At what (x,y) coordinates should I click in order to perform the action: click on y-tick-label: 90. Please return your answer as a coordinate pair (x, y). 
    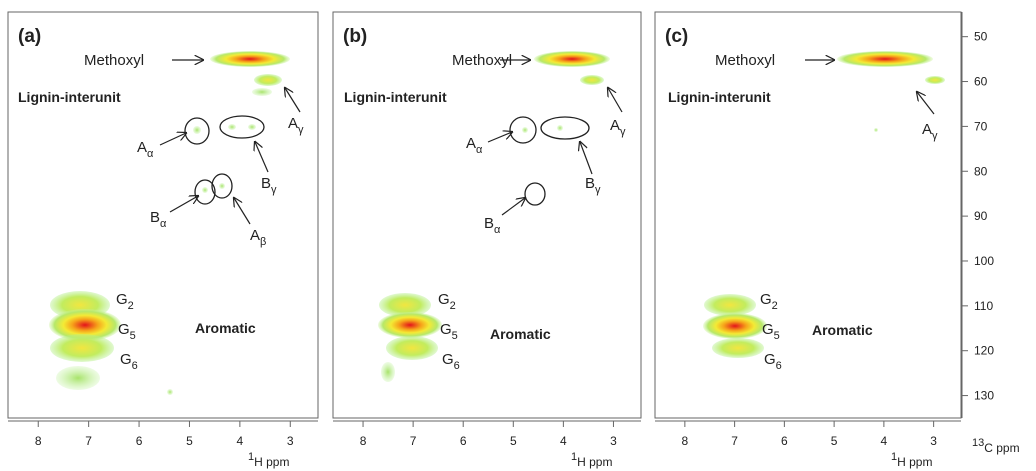
    Looking at the image, I should click on (981, 216).